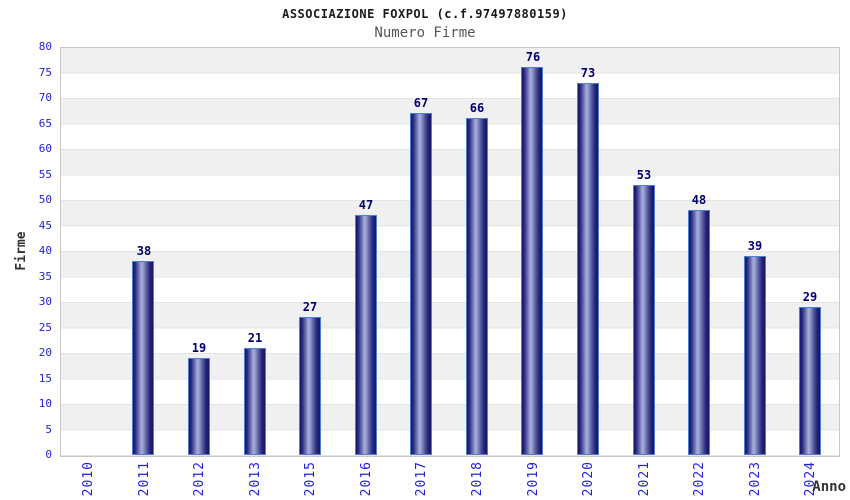 This screenshot has height=500, width=850. I want to click on y-tick-label: 80, so click(45, 46).